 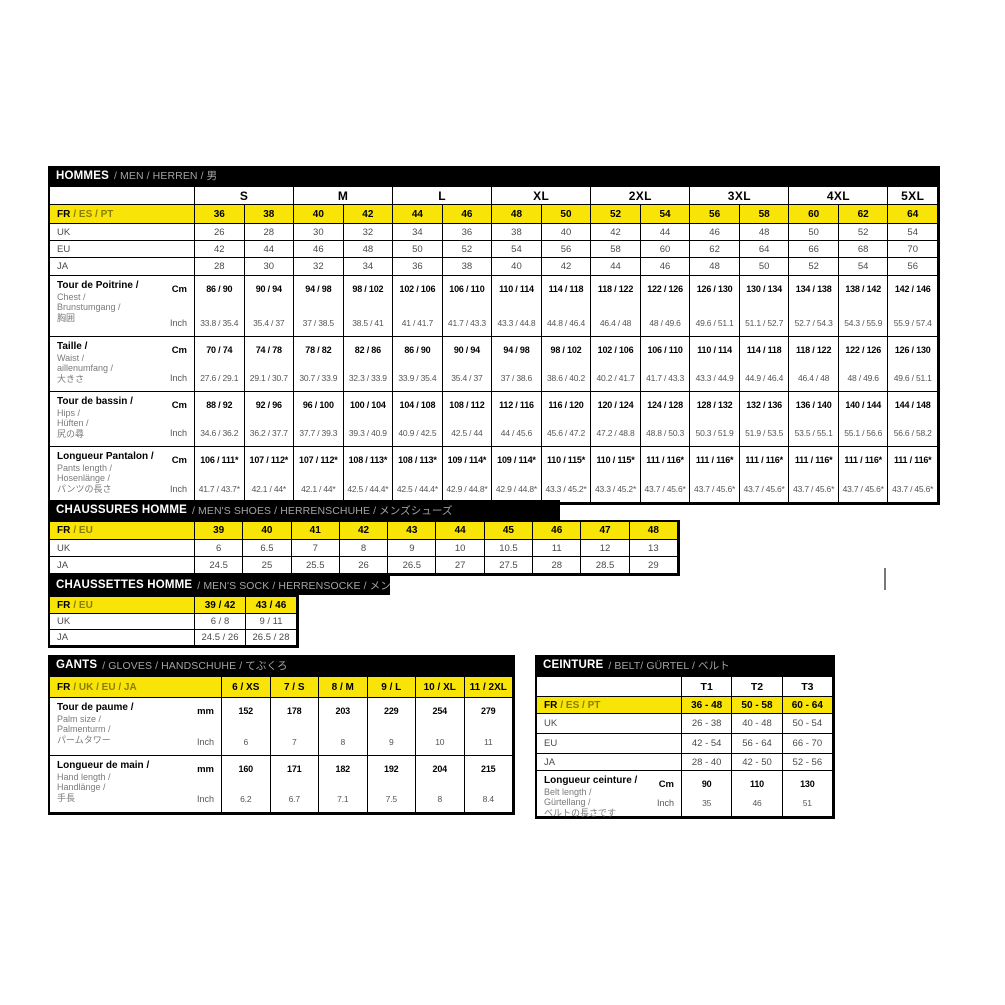 What do you see at coordinates (757, 687) in the screenshot?
I see `belt-size-header: T2` at bounding box center [757, 687].